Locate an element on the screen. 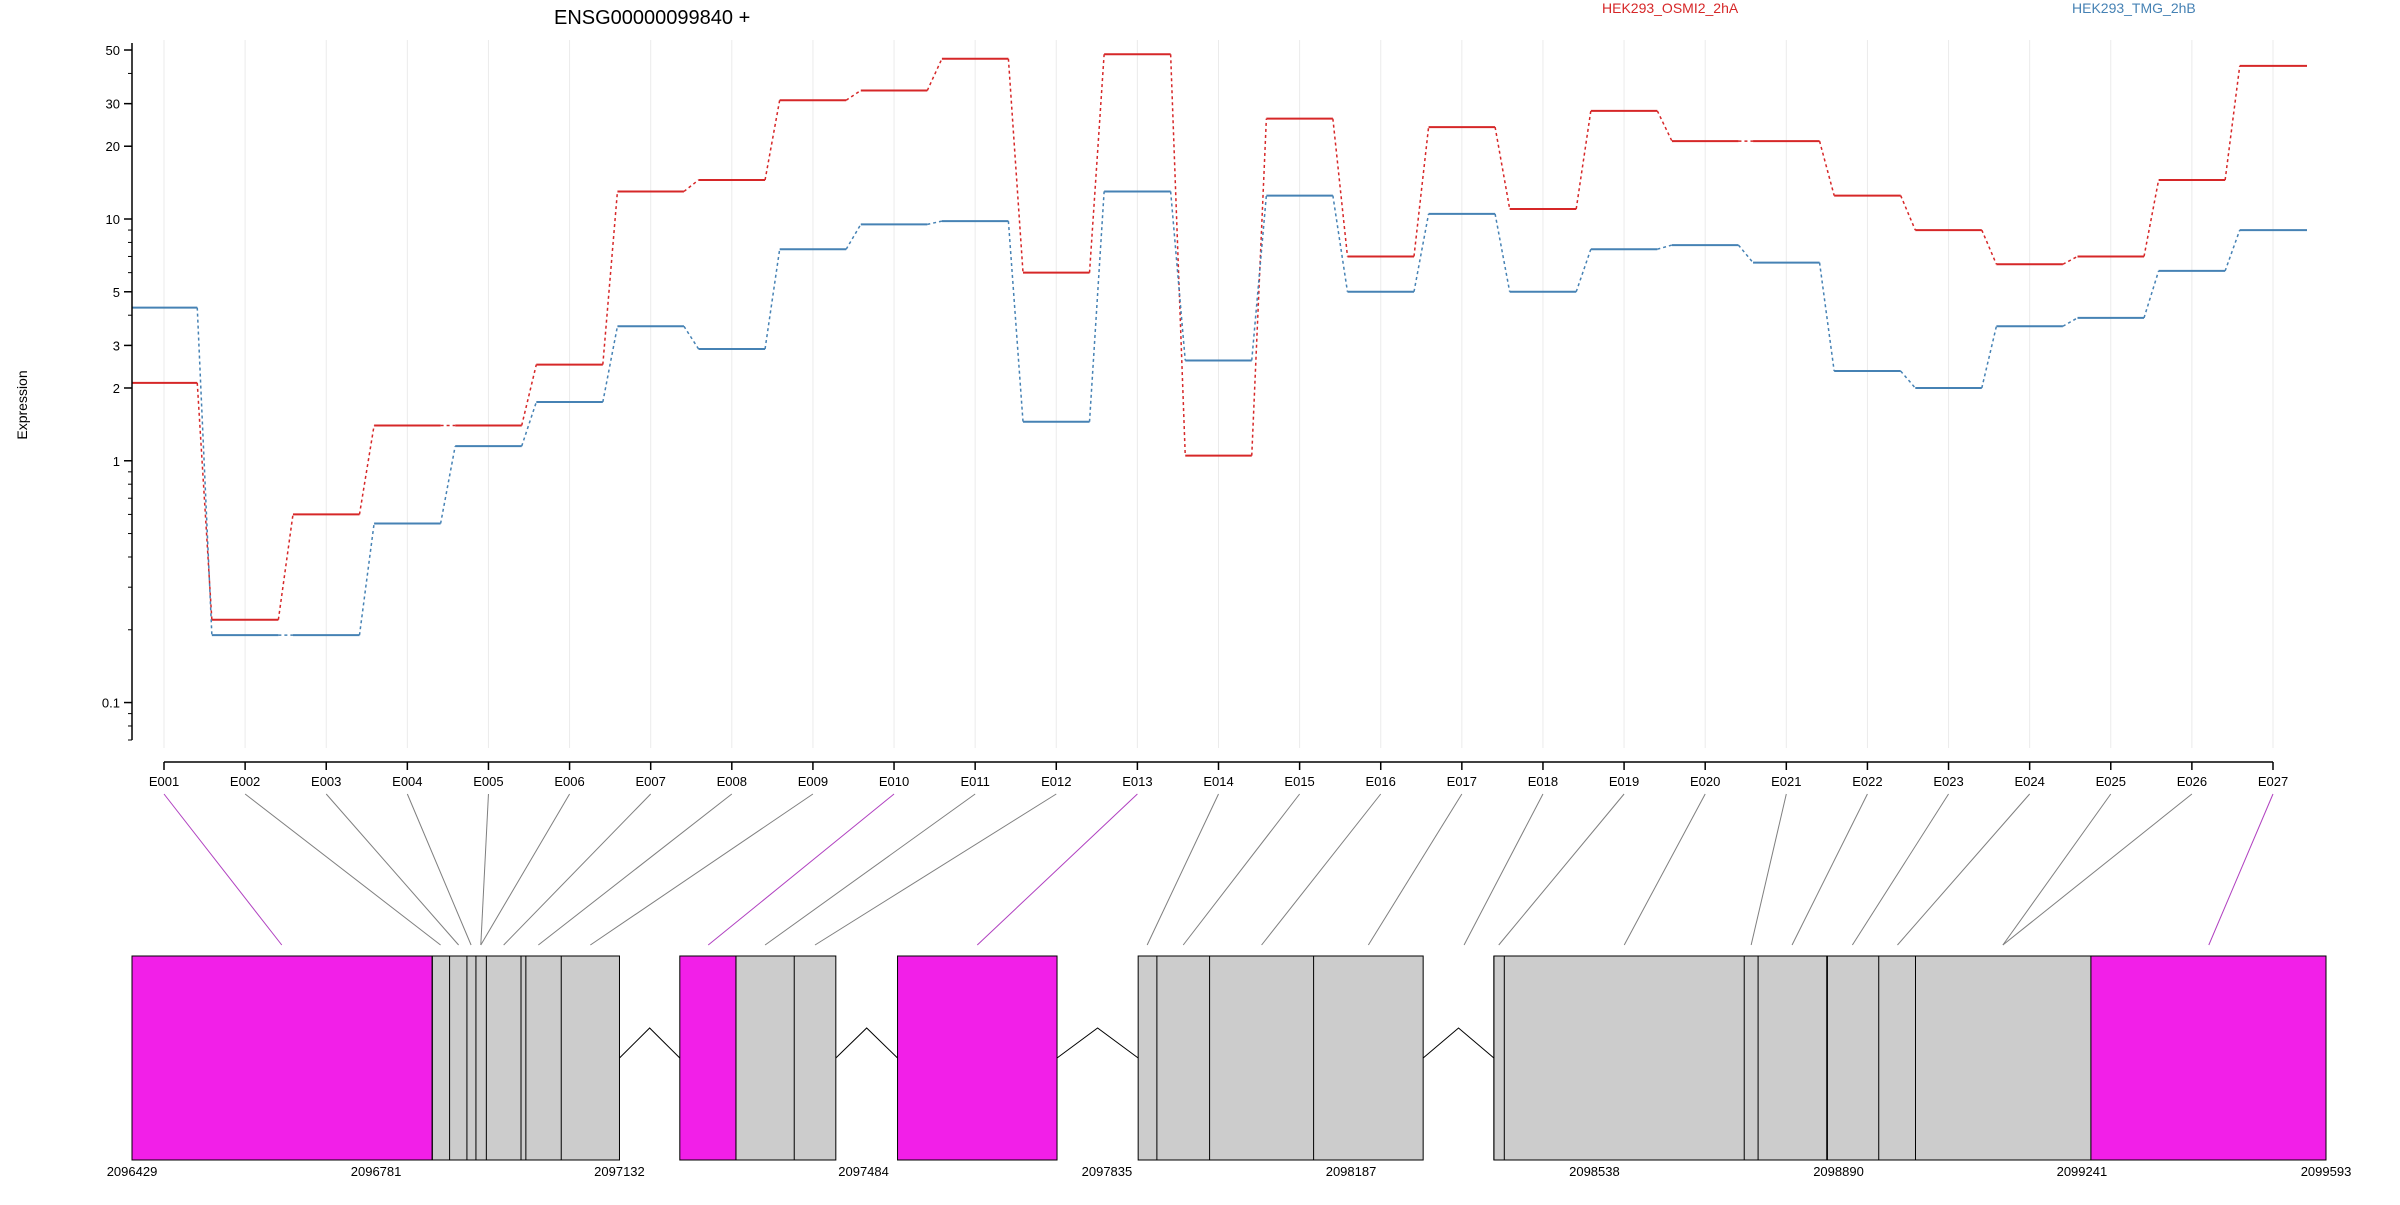 Image resolution: width=2400 pixels, height=1205 pixels. connector-e022 is located at coordinates (1829, 869).